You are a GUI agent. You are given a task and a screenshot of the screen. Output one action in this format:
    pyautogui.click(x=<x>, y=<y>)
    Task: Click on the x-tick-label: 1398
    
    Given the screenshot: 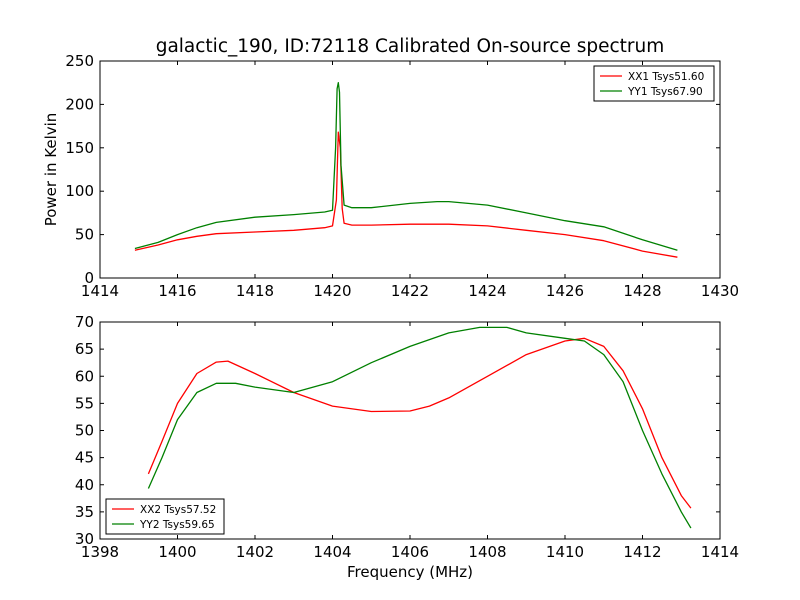 What is the action you would take?
    pyautogui.click(x=100, y=552)
    